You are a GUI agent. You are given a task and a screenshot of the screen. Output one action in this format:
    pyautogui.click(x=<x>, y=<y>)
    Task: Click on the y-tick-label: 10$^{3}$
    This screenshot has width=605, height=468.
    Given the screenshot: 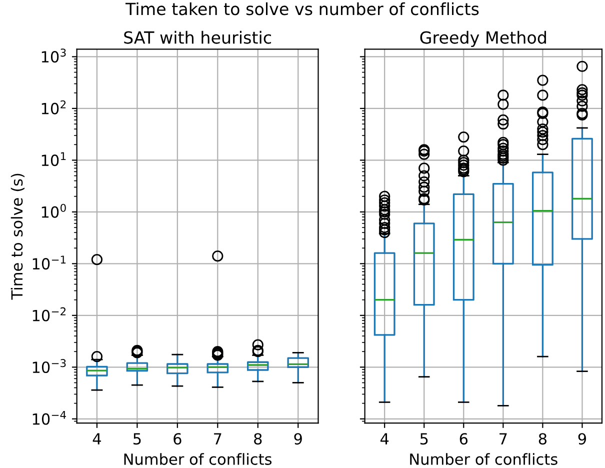 What is the action you would take?
    pyautogui.click(x=54, y=55)
    